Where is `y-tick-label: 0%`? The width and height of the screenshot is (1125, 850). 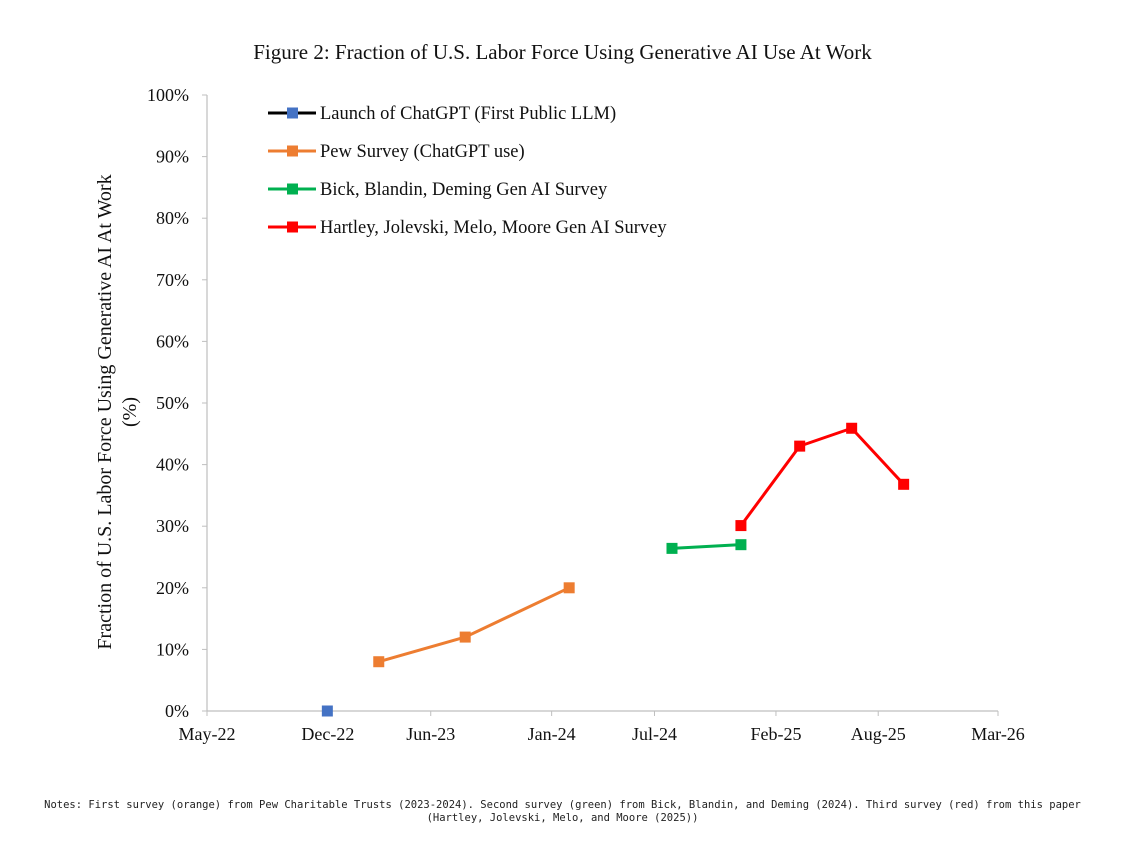
y-tick-label: 0% is located at coordinates (177, 711).